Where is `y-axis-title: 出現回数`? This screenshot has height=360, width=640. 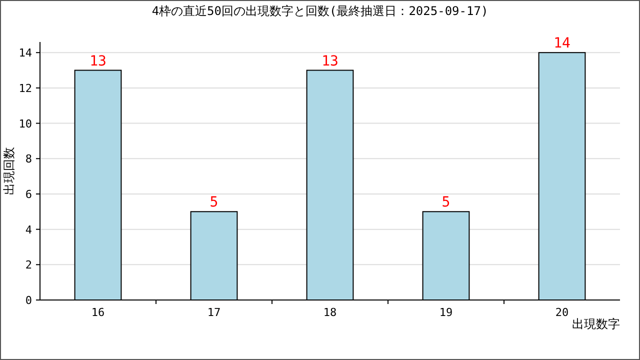
y-axis-title: 出現回数 is located at coordinates (9, 171).